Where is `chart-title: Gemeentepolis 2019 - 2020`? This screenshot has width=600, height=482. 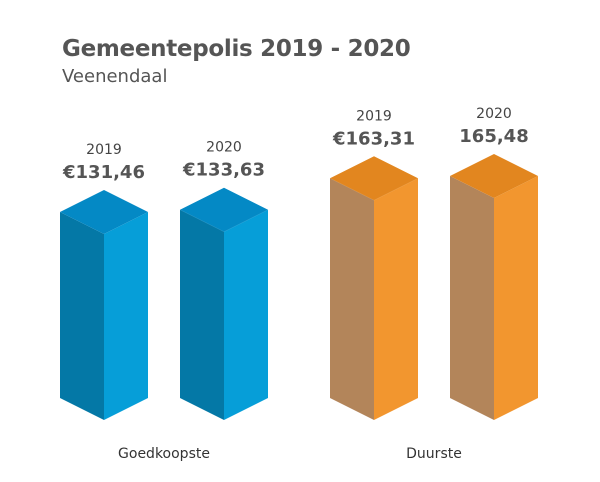
chart-title: Gemeentepolis 2019 - 2020 is located at coordinates (236, 49).